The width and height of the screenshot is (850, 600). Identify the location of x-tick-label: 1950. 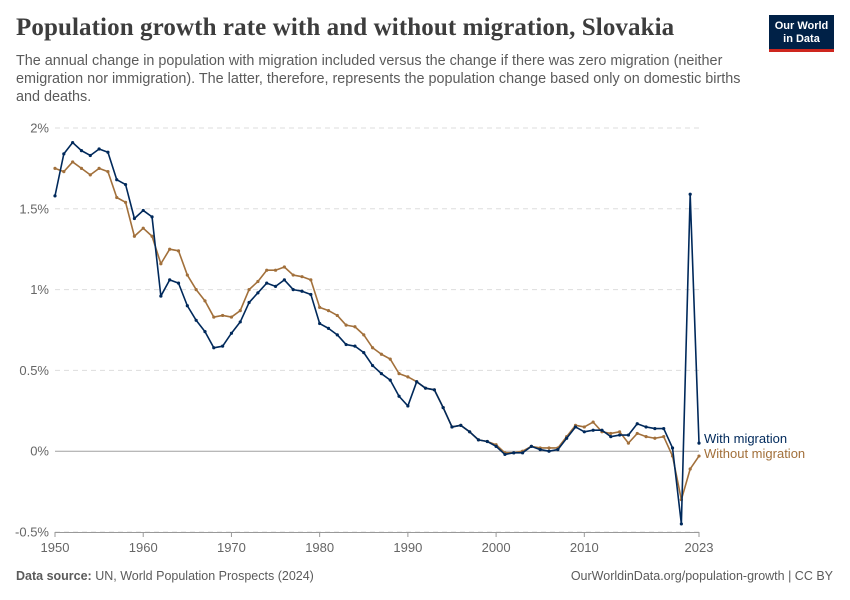
(55, 547).